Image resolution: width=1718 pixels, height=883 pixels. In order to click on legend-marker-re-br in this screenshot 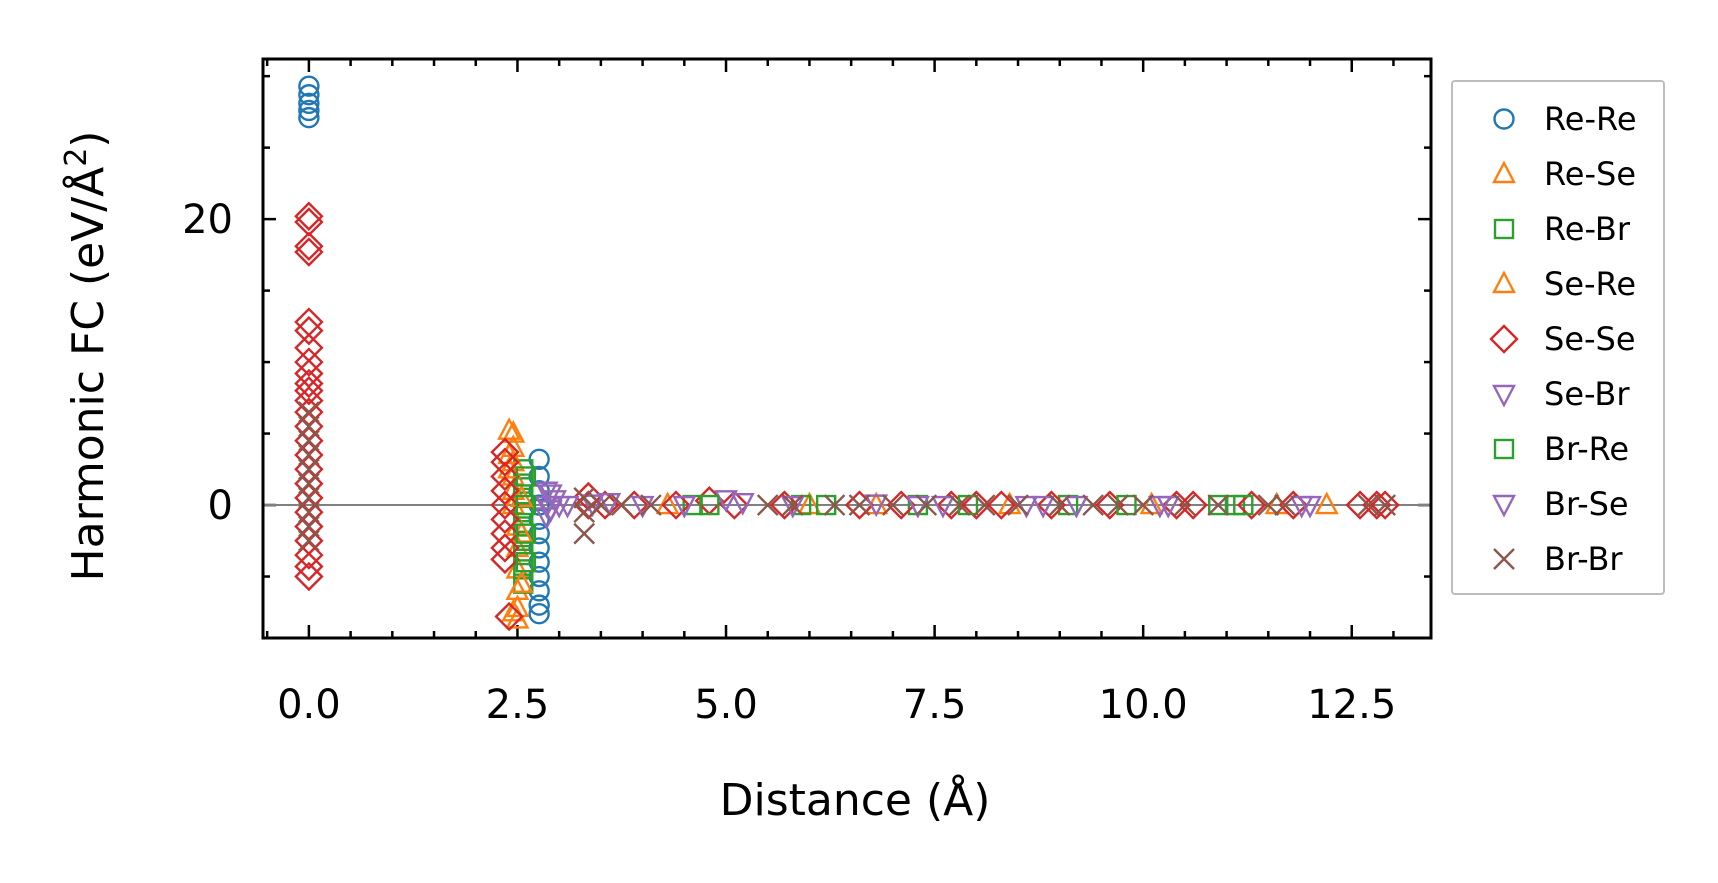, I will do `click(1504, 229)`.